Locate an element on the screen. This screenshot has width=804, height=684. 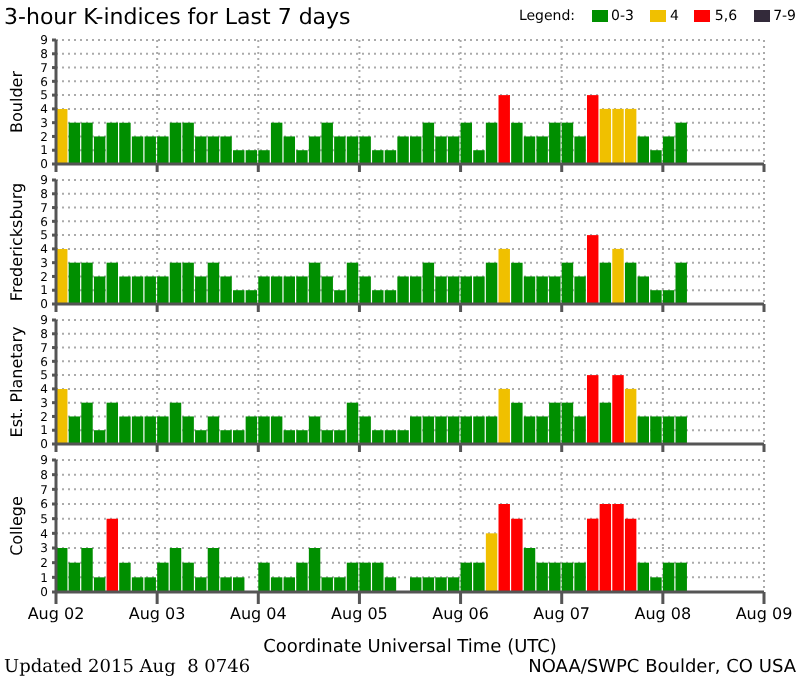
x-tick-label: Aug 07 is located at coordinates (562, 614).